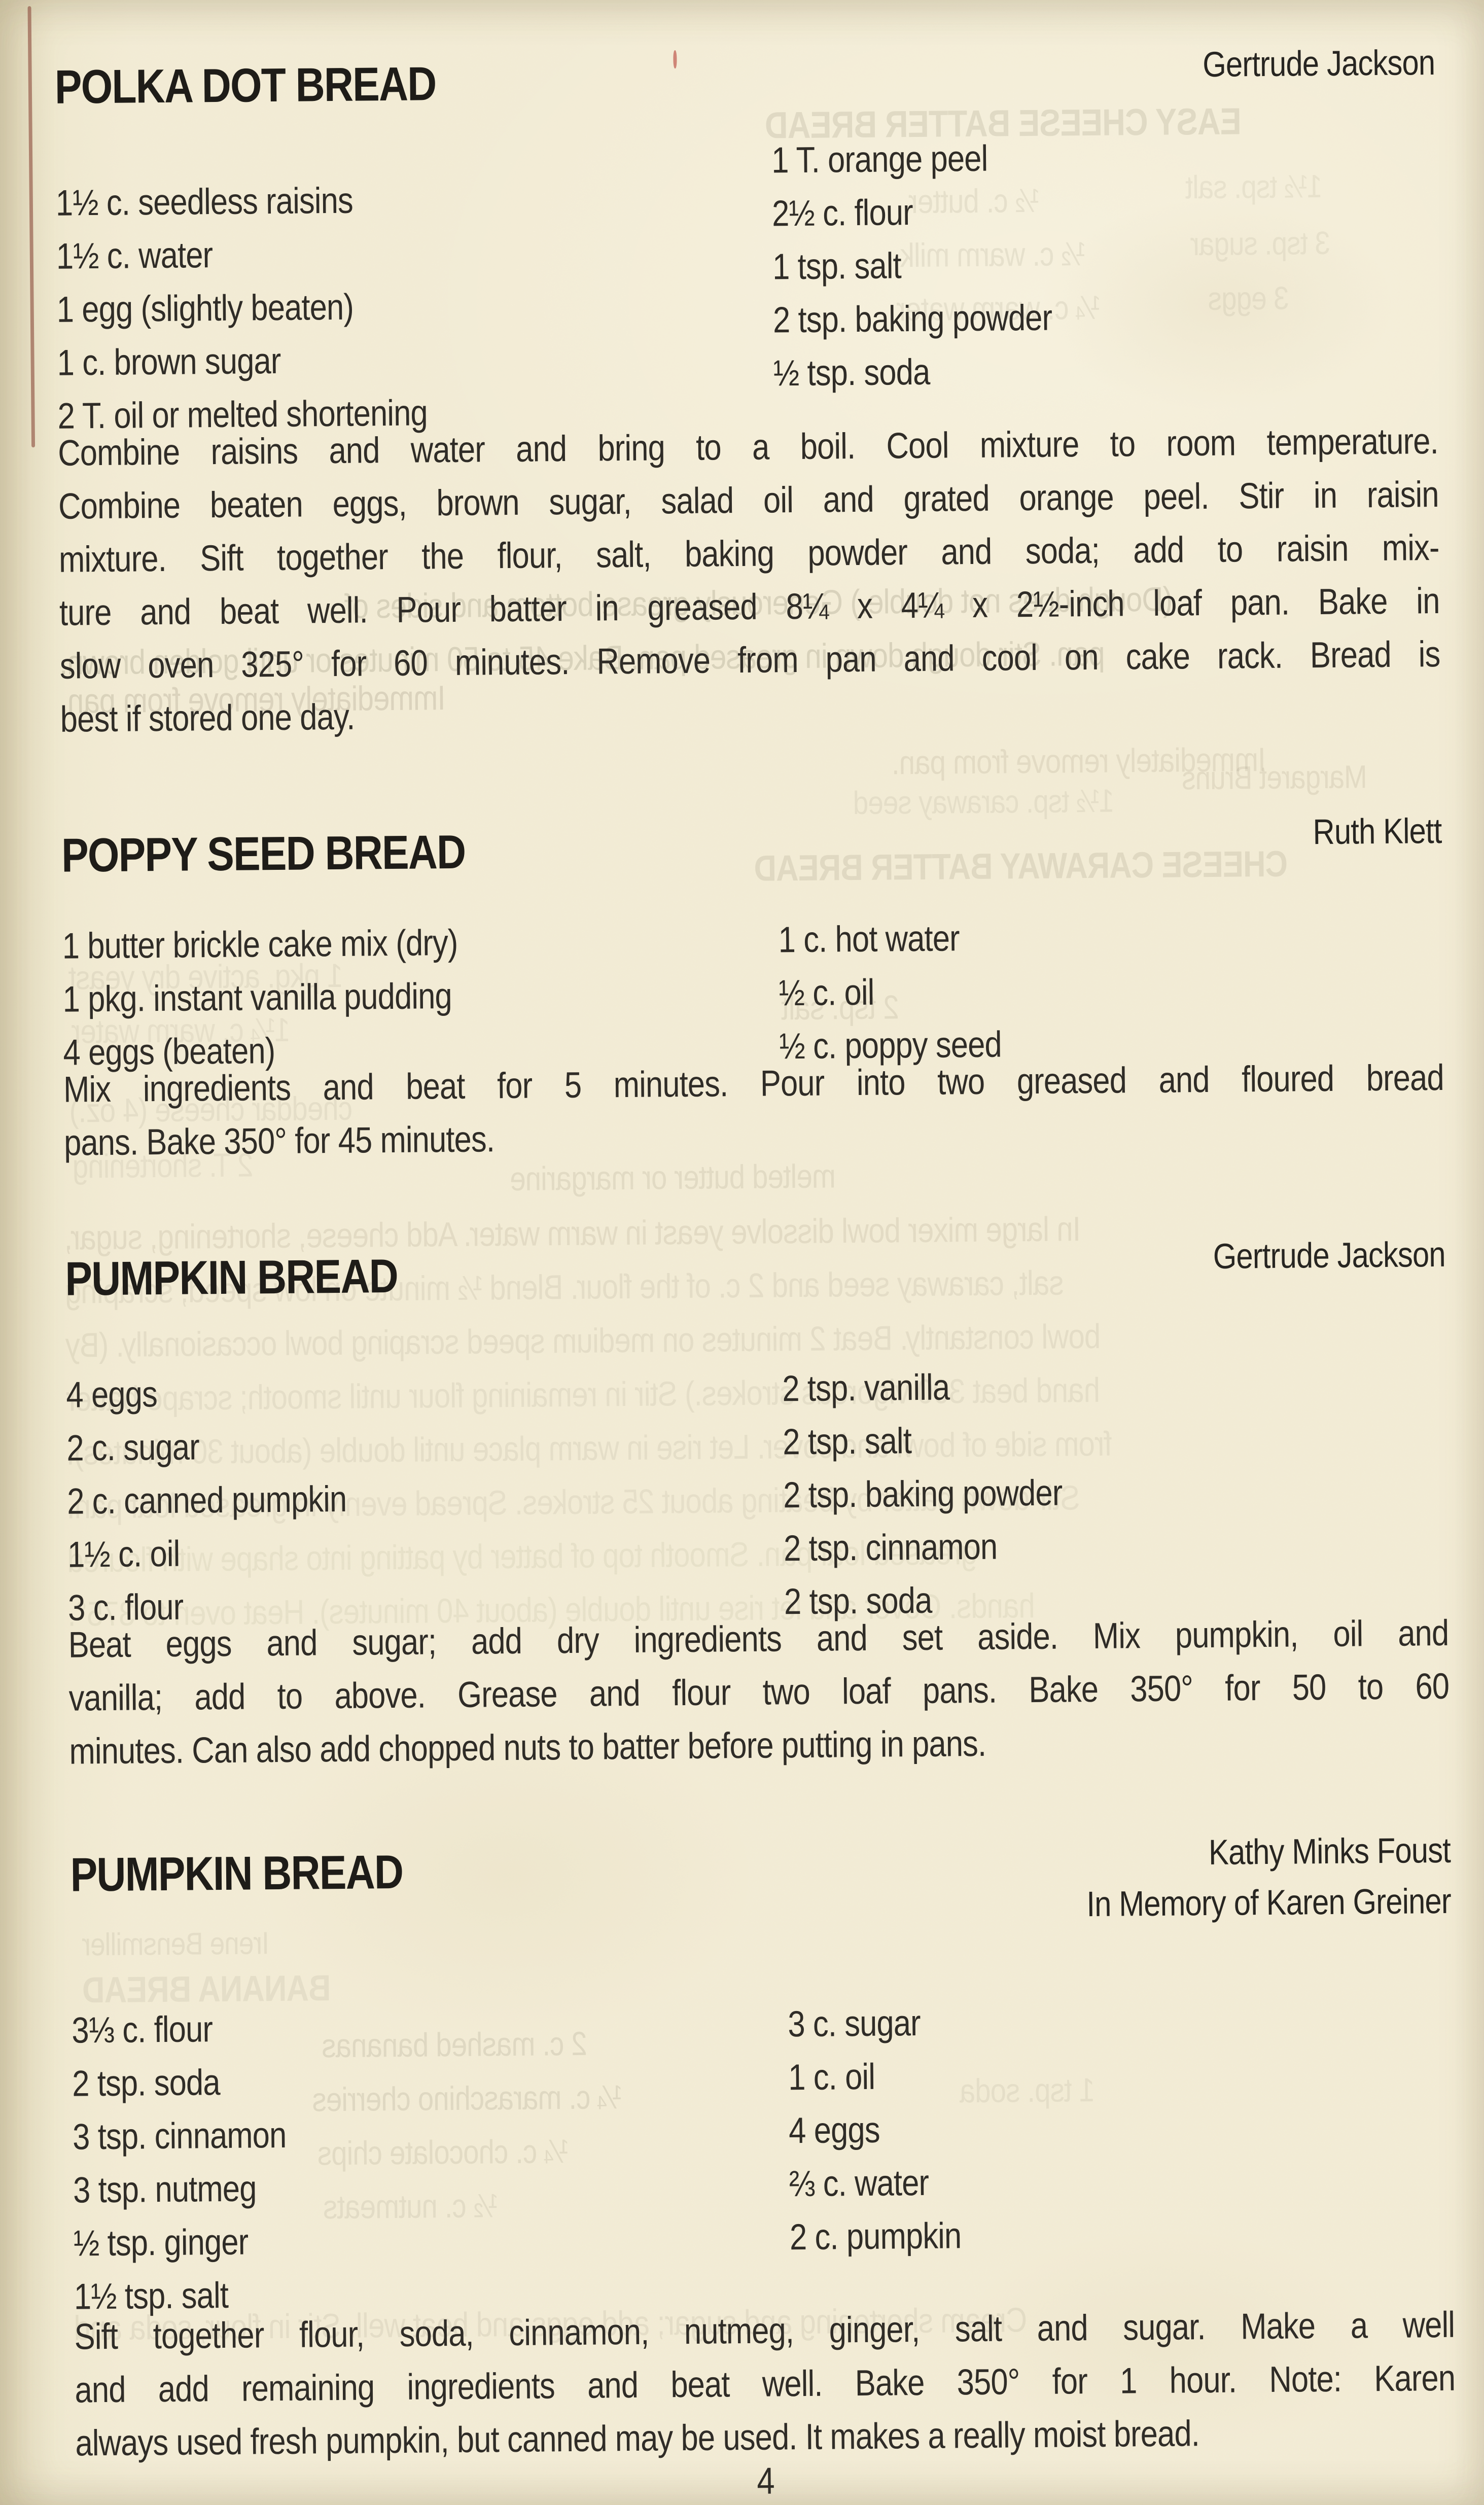  I want to click on ingredient-line: ½ tsp. soda, so click(851, 372).